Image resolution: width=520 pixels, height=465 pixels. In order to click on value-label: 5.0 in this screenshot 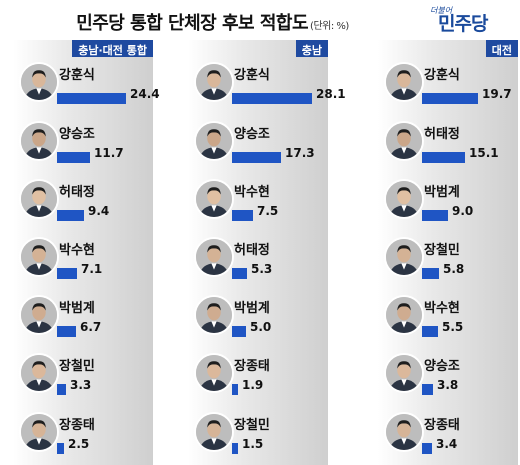, I will do `click(261, 327)`.